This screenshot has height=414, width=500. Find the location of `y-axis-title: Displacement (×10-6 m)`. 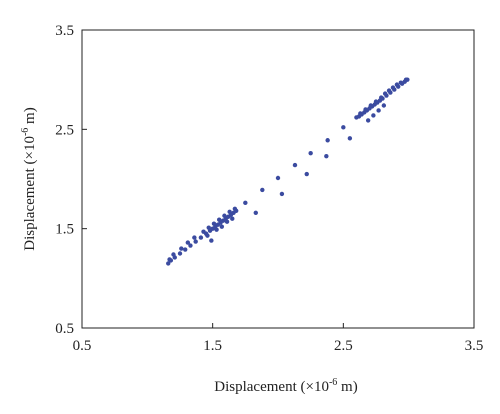

y-axis-title: Displacement (×10-6 m) is located at coordinates (29, 178).